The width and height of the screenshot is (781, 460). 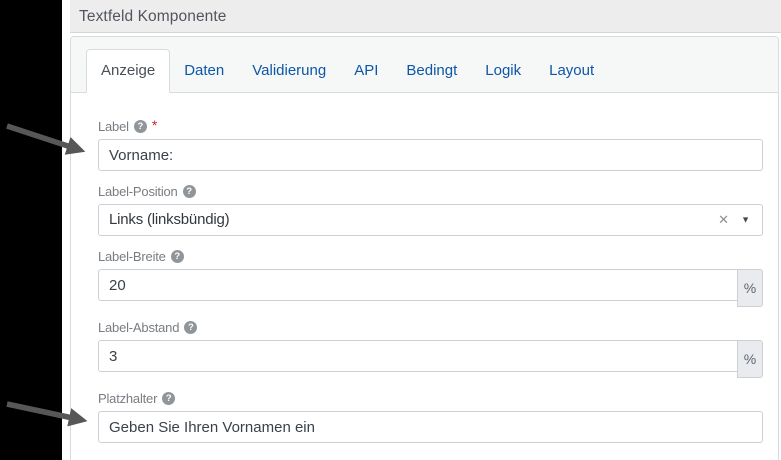 What do you see at coordinates (418, 285) in the screenshot?
I see `label-width-input` at bounding box center [418, 285].